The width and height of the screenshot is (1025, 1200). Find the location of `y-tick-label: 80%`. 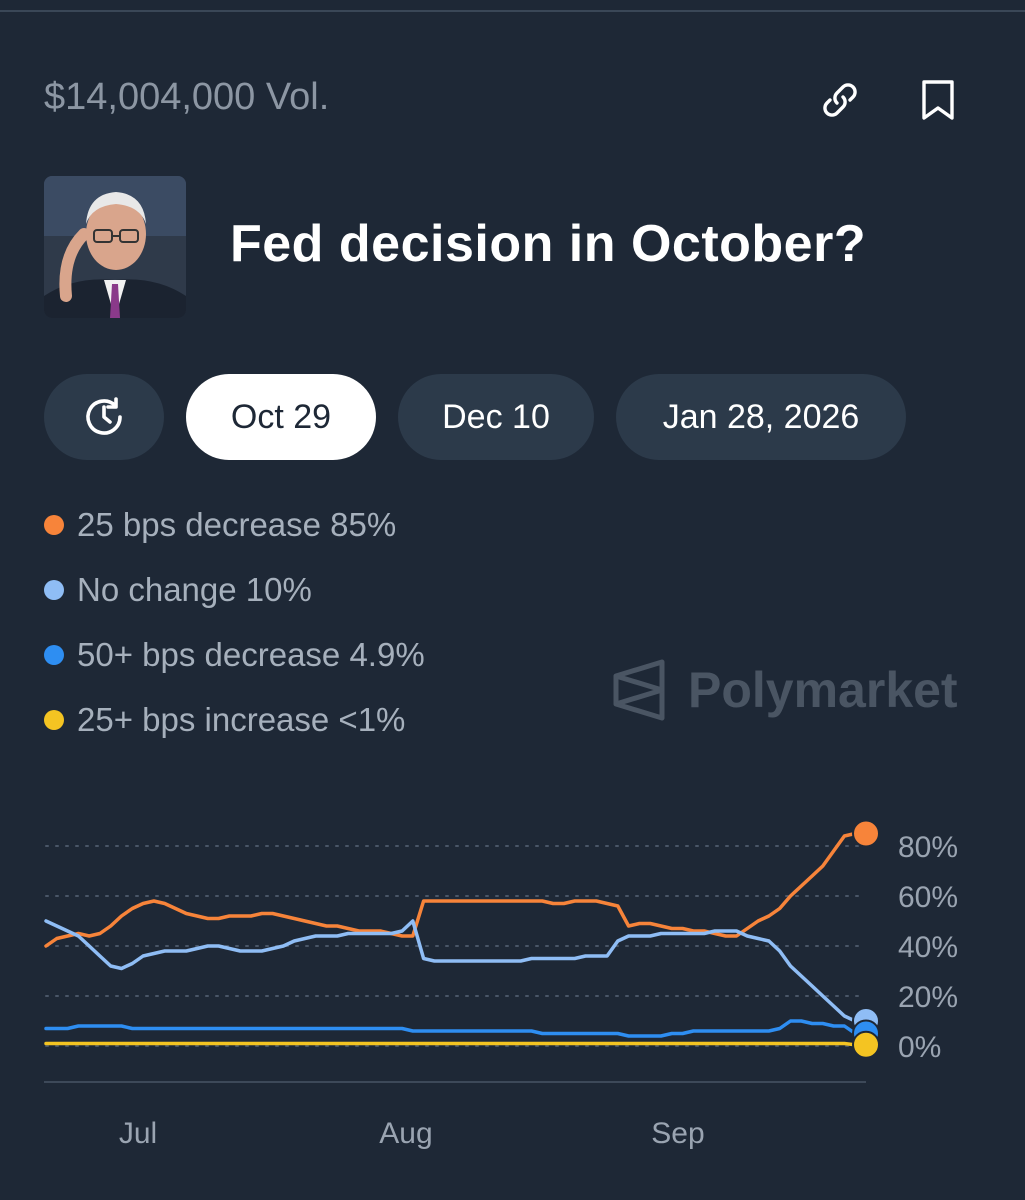

y-tick-label: 80% is located at coordinates (928, 847).